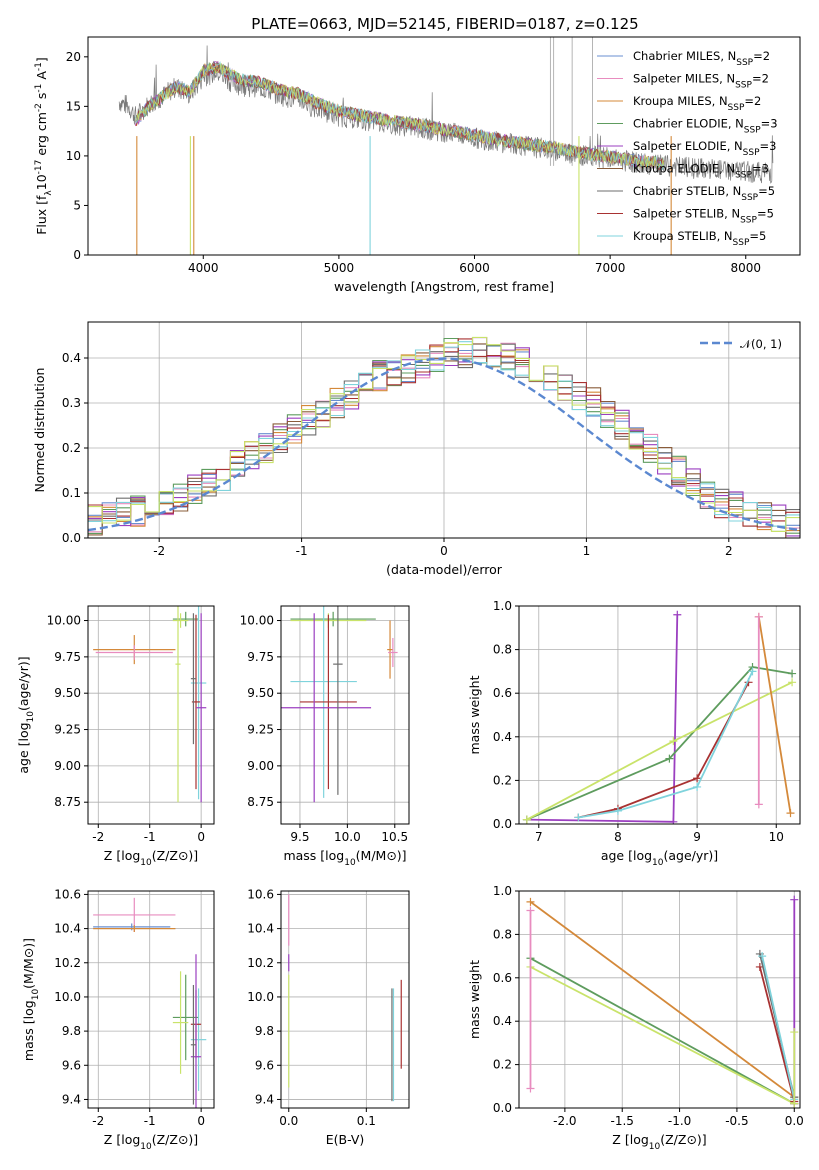 This screenshot has height=1170, width=819. Describe the element at coordinates (67, 802) in the screenshot. I see `age-vs-z-ytick-label: 8.75` at that location.